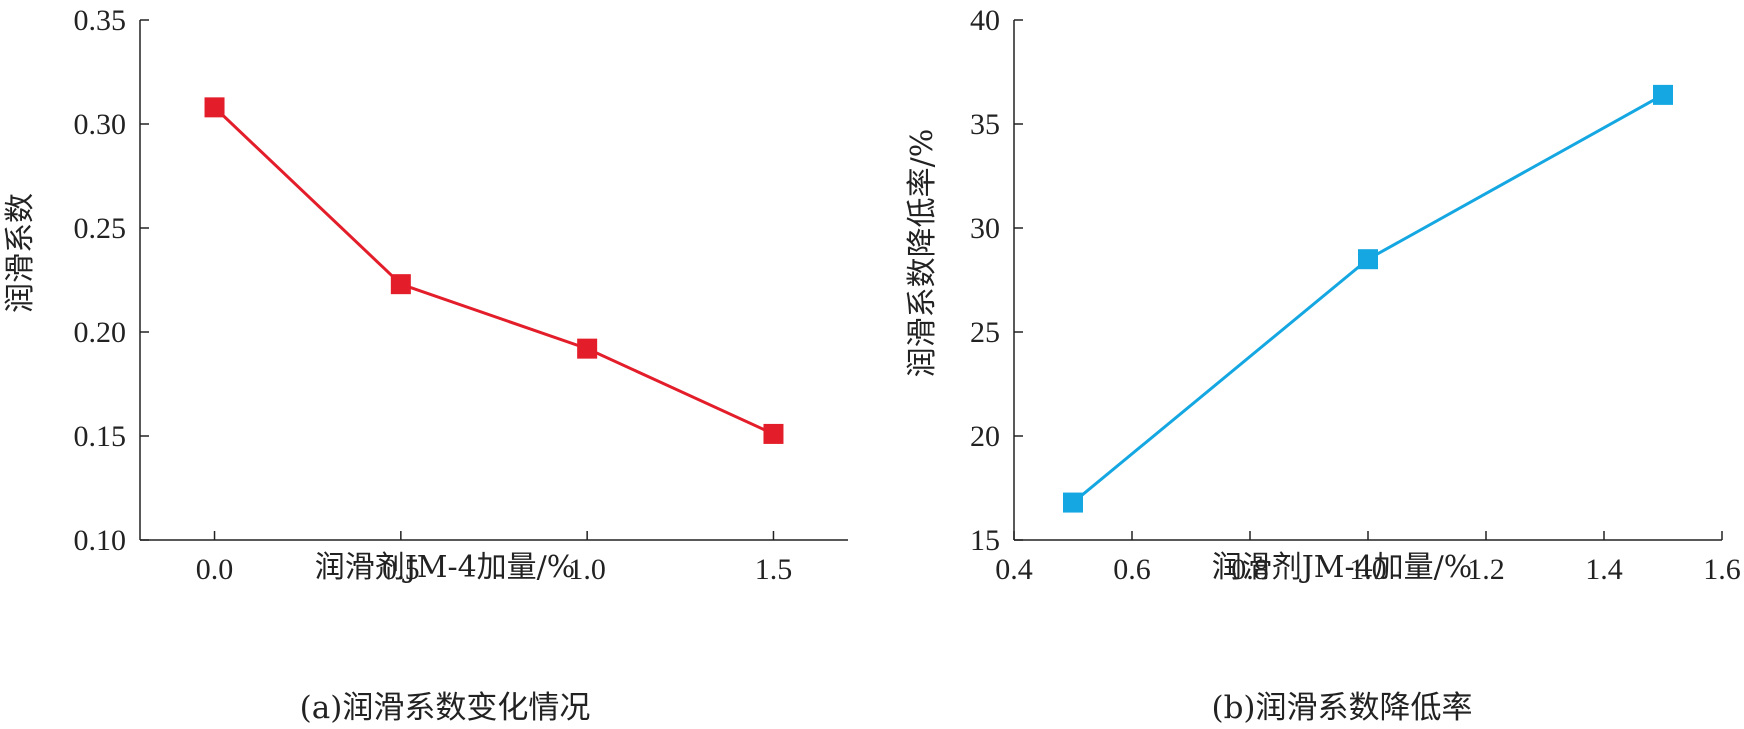 The image size is (1744, 729). I want to click on panel-b-x-tick-label: 1.2, so click(1486, 569).